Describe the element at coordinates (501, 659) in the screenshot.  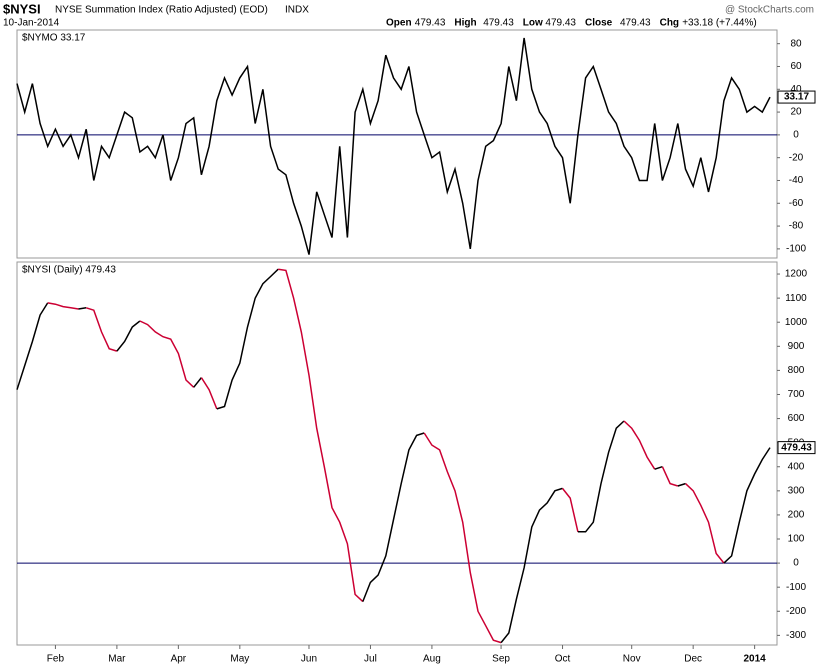
I see `x-tick-label: Sep` at that location.